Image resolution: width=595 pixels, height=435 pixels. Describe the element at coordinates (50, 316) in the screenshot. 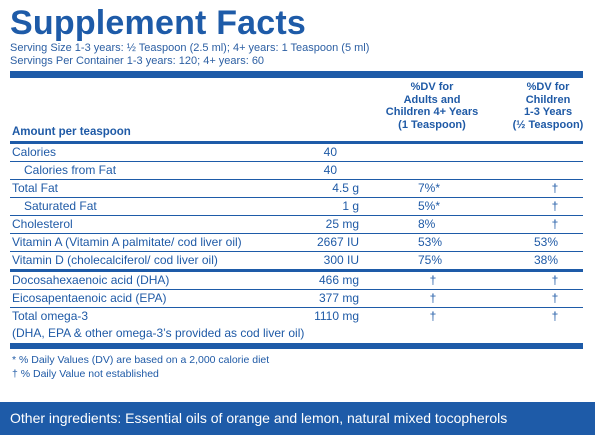

I see `nutrient-name: Total omega-3` at that location.